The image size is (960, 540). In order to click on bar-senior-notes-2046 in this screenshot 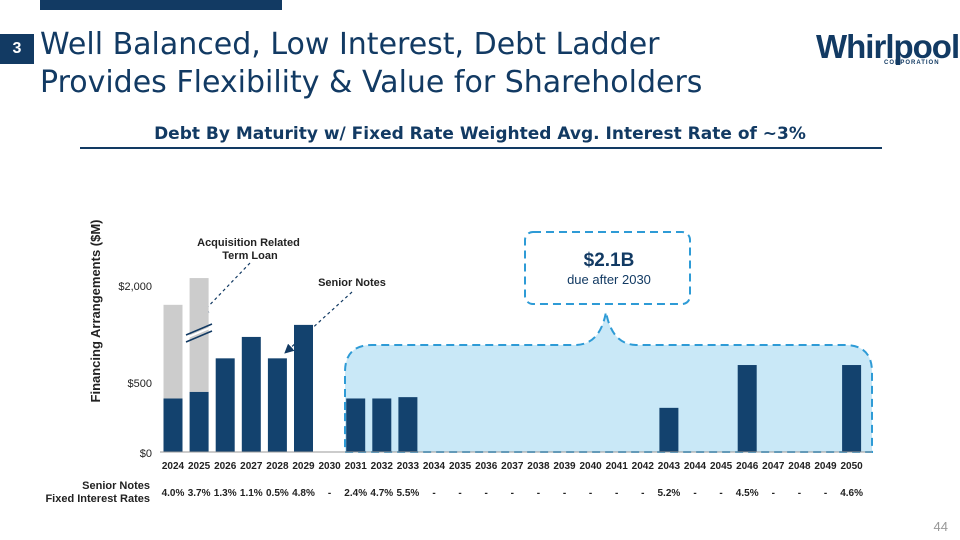, I will do `click(747, 408)`.